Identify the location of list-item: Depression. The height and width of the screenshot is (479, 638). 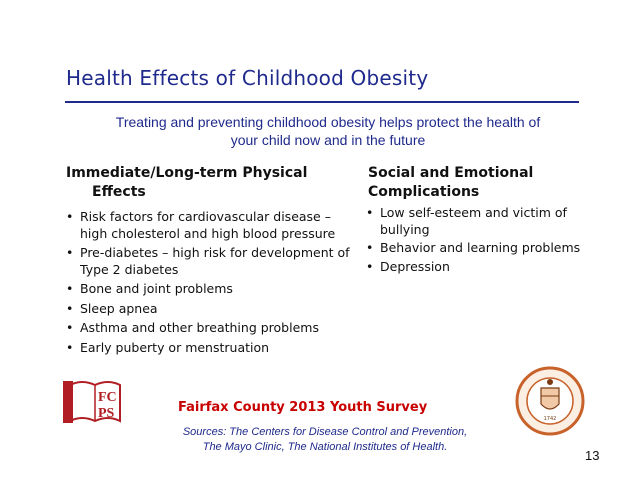
(473, 267).